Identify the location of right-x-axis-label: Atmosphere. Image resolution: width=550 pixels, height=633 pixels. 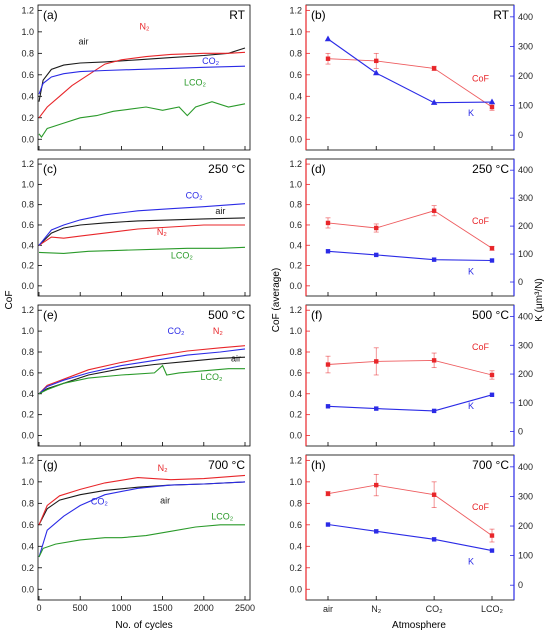
(419, 625).